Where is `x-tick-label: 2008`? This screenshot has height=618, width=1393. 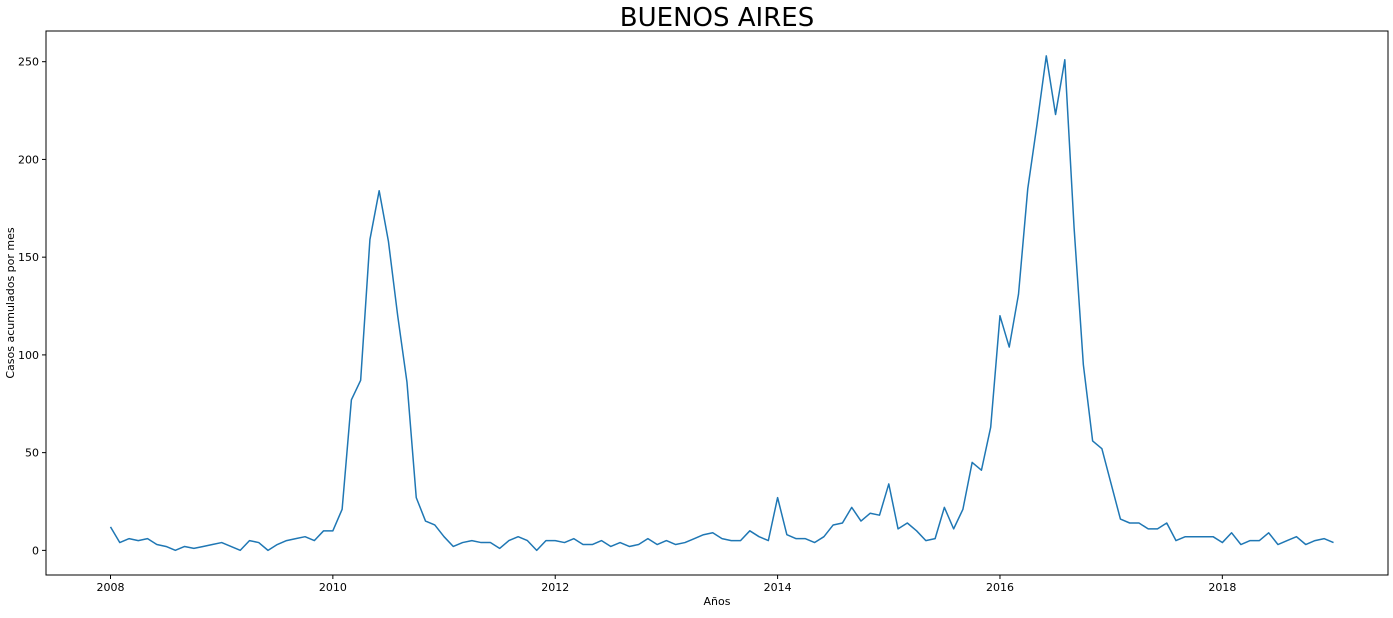
x-tick-label: 2008 is located at coordinates (110, 587).